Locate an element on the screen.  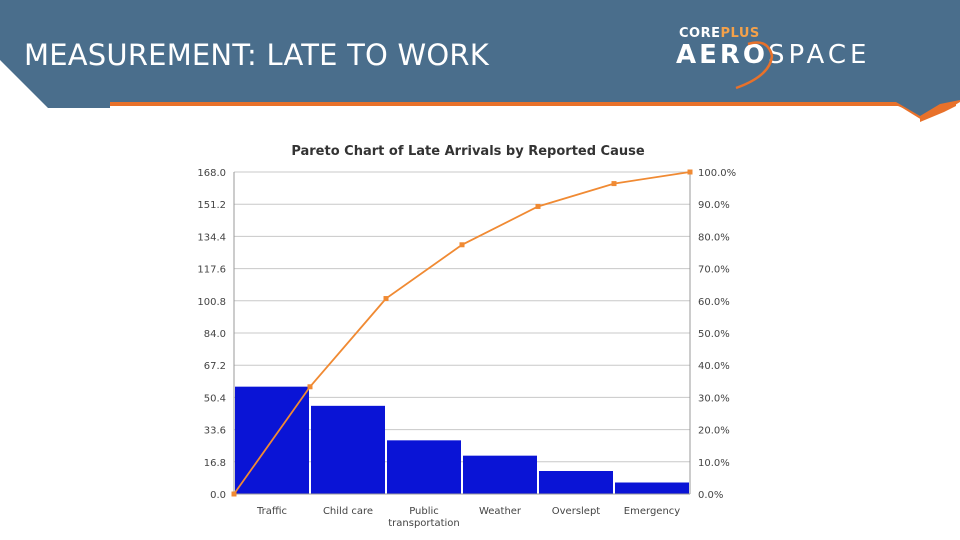
x-tick-label: Public is located at coordinates (424, 511).